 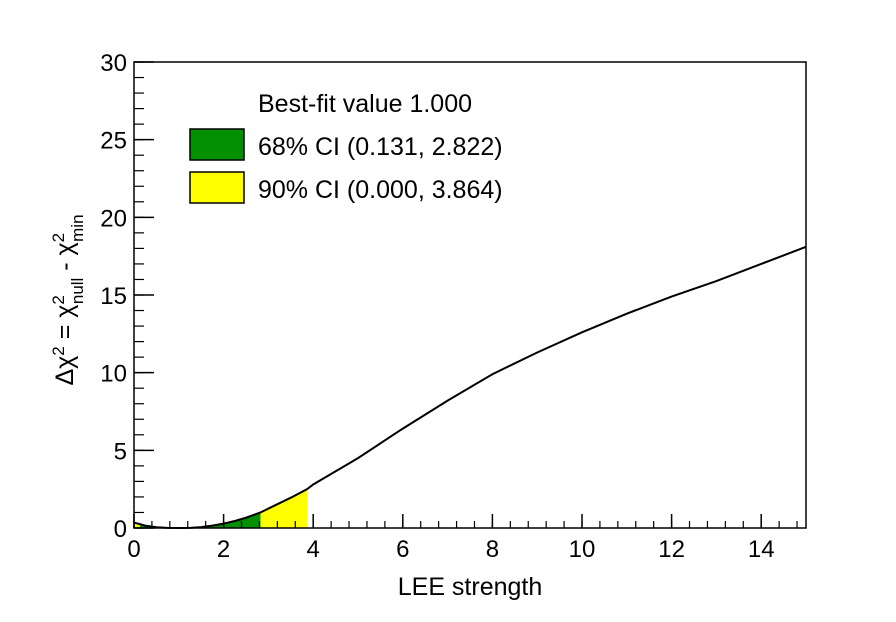 I want to click on legend-swatch-68ci, so click(x=217, y=144).